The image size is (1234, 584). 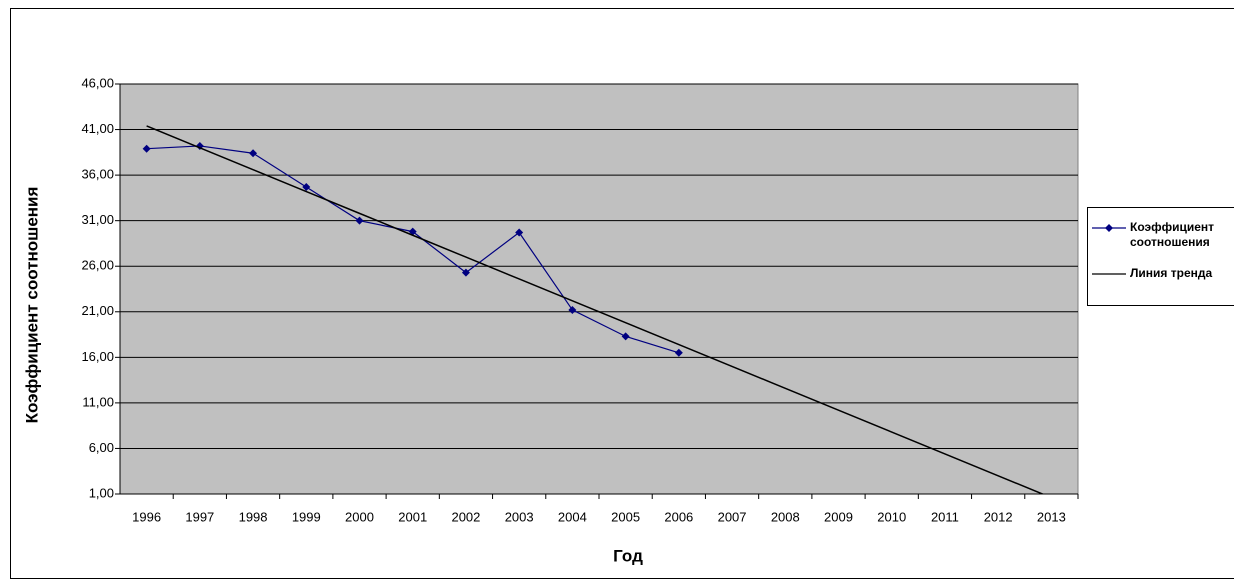 What do you see at coordinates (101, 447) in the screenshot?
I see `y-tick-label: 6,00` at bounding box center [101, 447].